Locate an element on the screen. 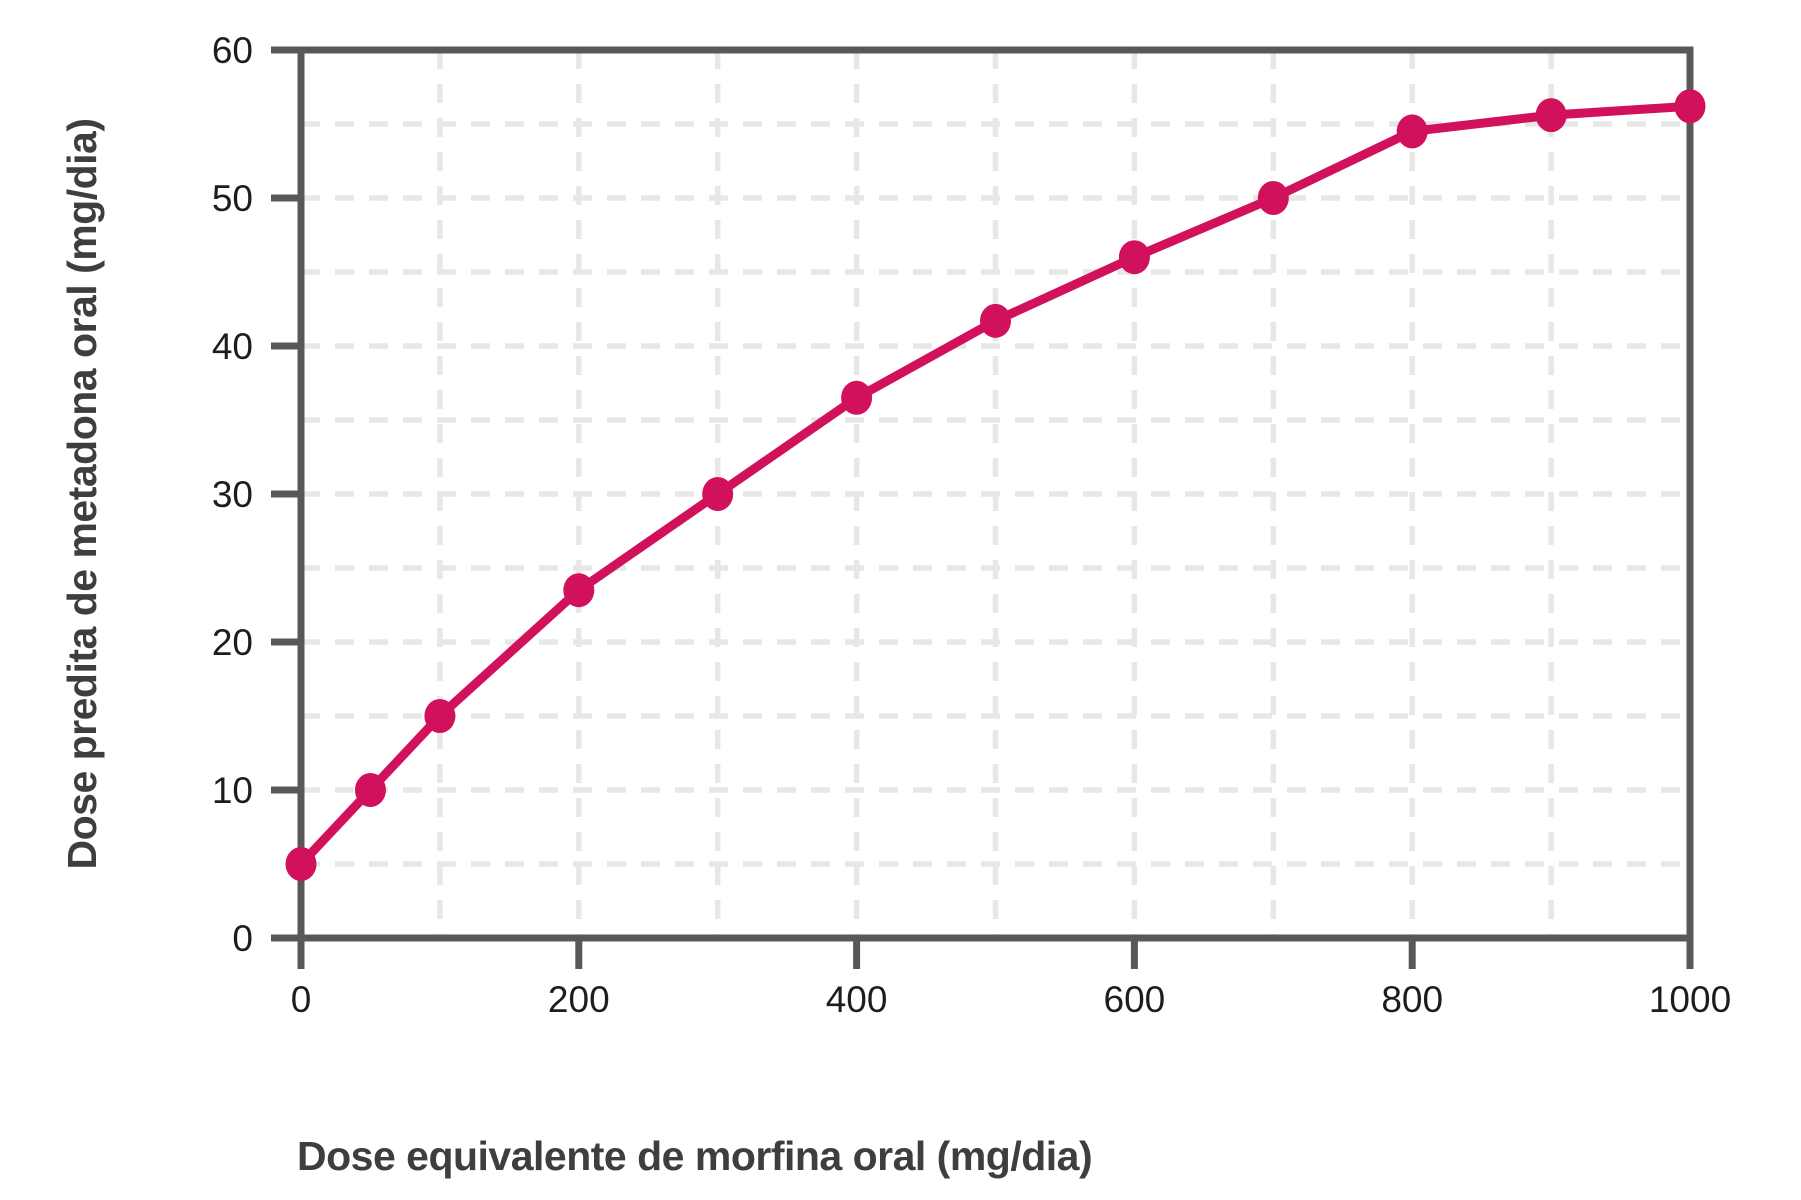 This screenshot has height=1200, width=1801. x-tick-label: 200 is located at coordinates (579, 999).